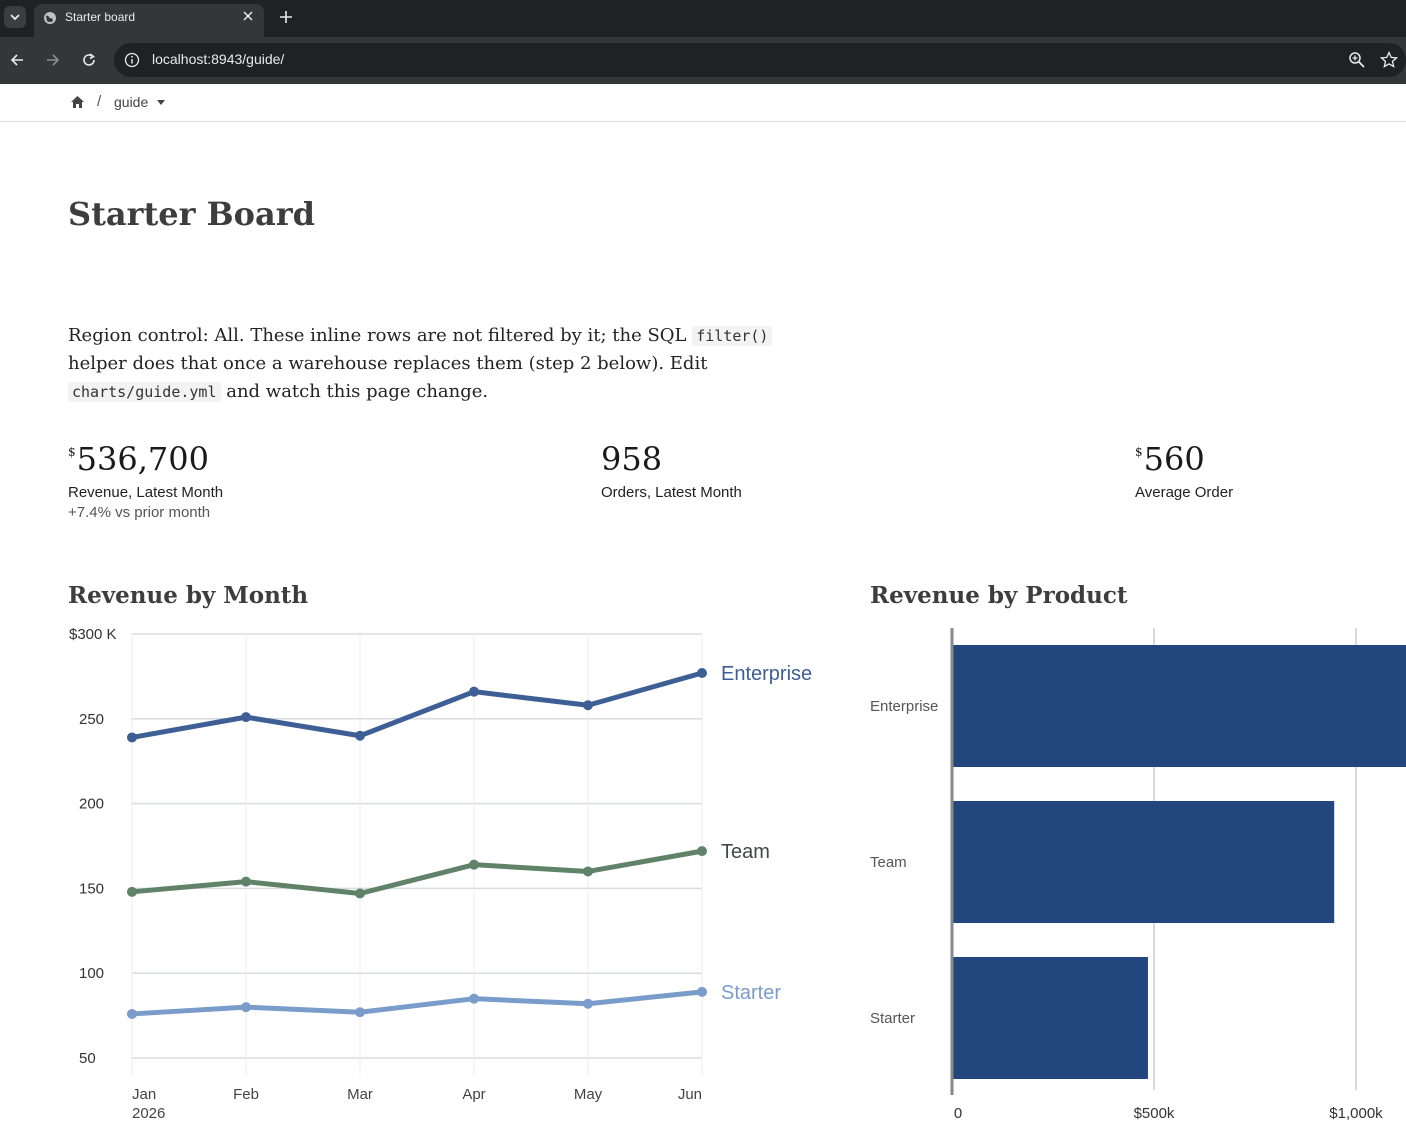 The height and width of the screenshot is (1142, 1406). What do you see at coordinates (218, 59) in the screenshot?
I see `url-text: localhost:8943/guide/` at bounding box center [218, 59].